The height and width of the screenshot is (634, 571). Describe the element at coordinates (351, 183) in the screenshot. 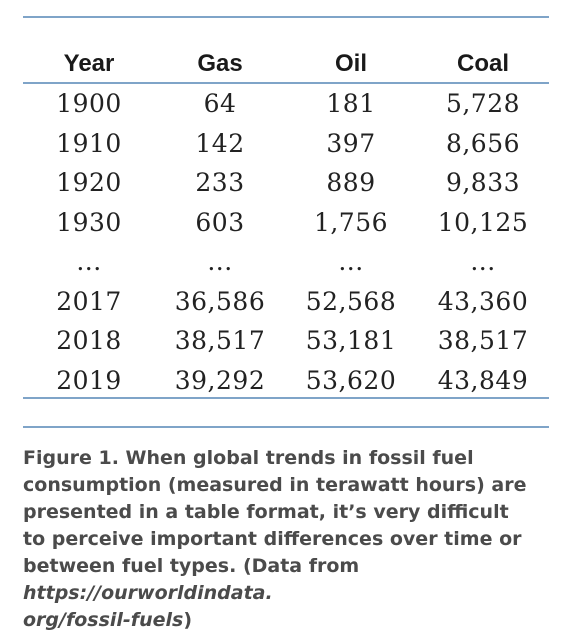

I see `cell-oil: 889` at that location.